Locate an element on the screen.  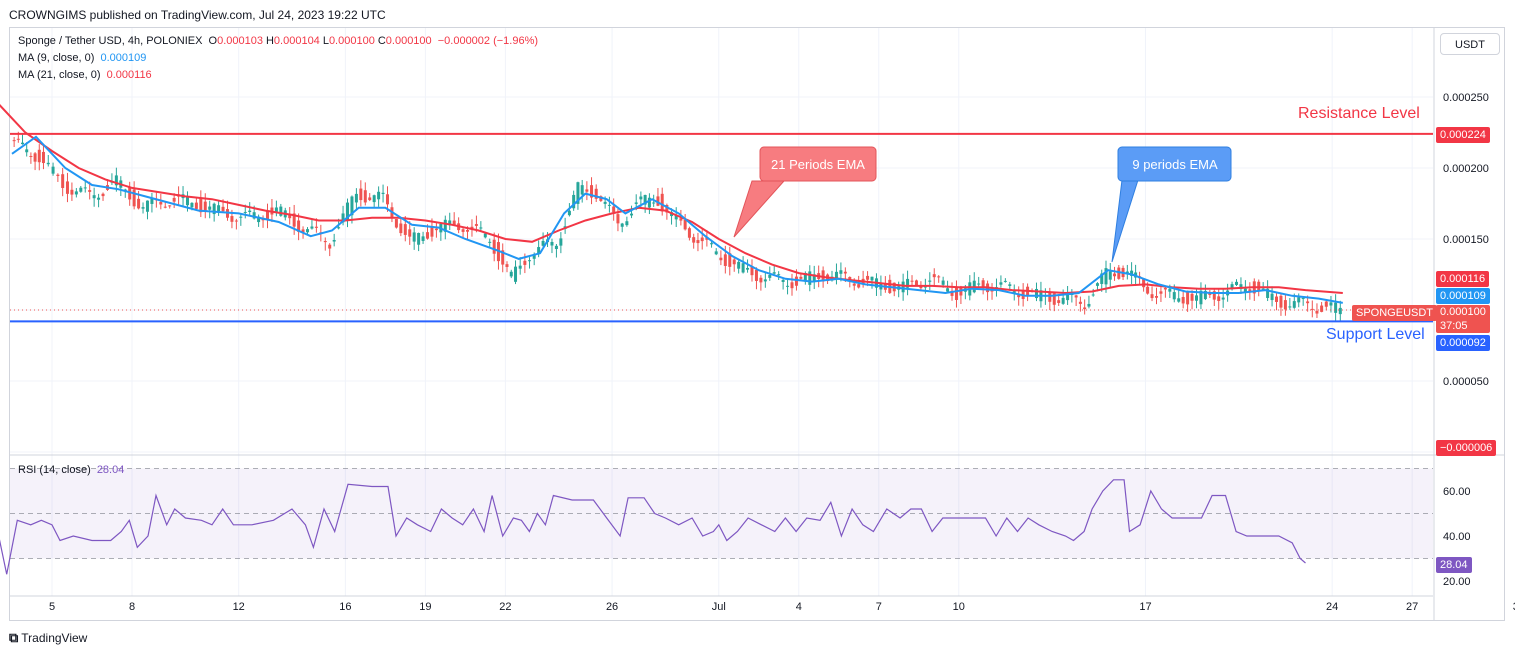
support-price-tag: 0.000092 is located at coordinates (1463, 343).